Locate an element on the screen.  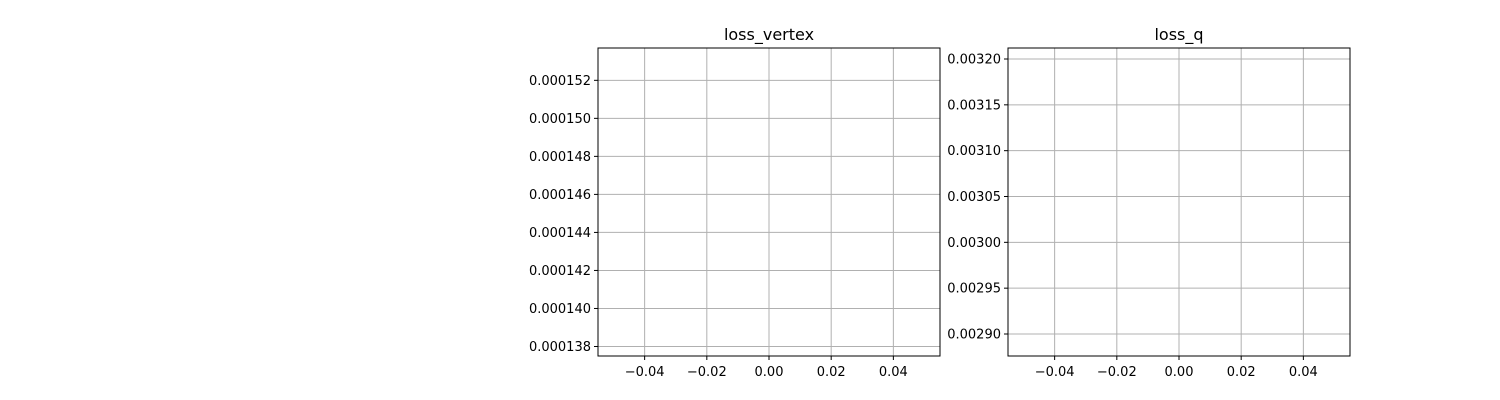
loss-q-y-tick-label-2: 0.00300 is located at coordinates (974, 243).